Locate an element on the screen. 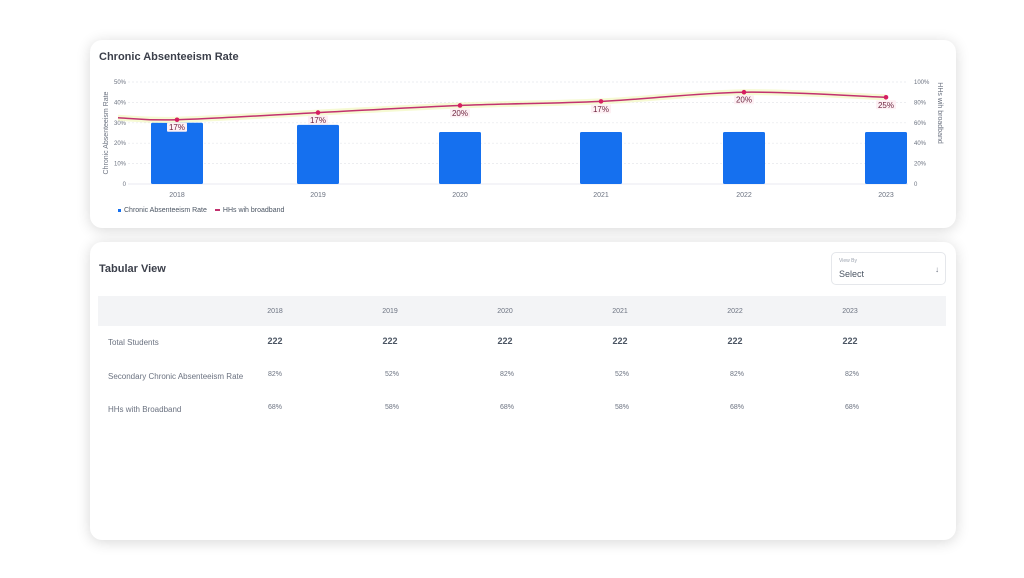 This screenshot has height=578, width=1024. y2-tick-label: 100% is located at coordinates (922, 83).